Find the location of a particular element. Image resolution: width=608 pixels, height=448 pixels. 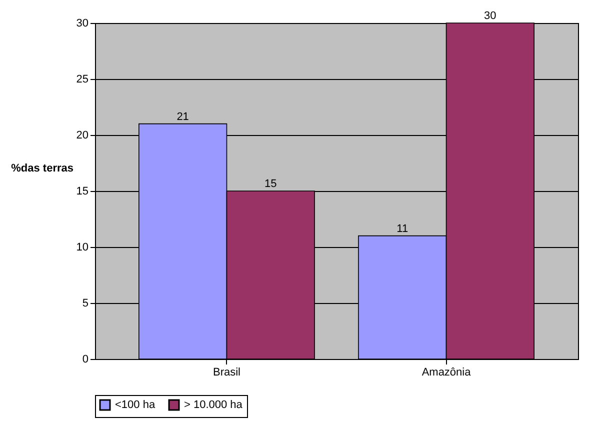

data-label: 30 is located at coordinates (490, 16).